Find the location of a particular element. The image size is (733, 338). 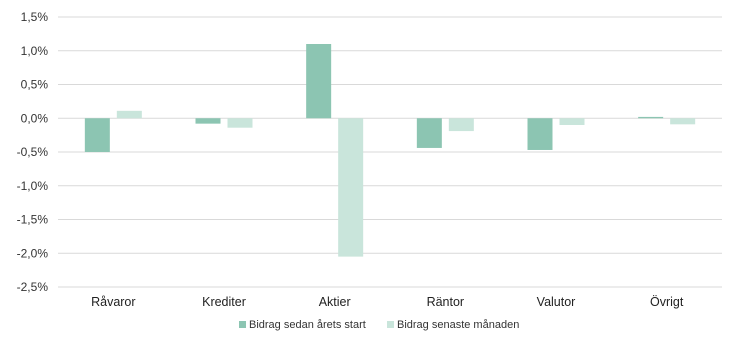

x-axis-category-labels: Råvaror Krediter Aktier Räntor Valutor Övrigt is located at coordinates (387, 302).